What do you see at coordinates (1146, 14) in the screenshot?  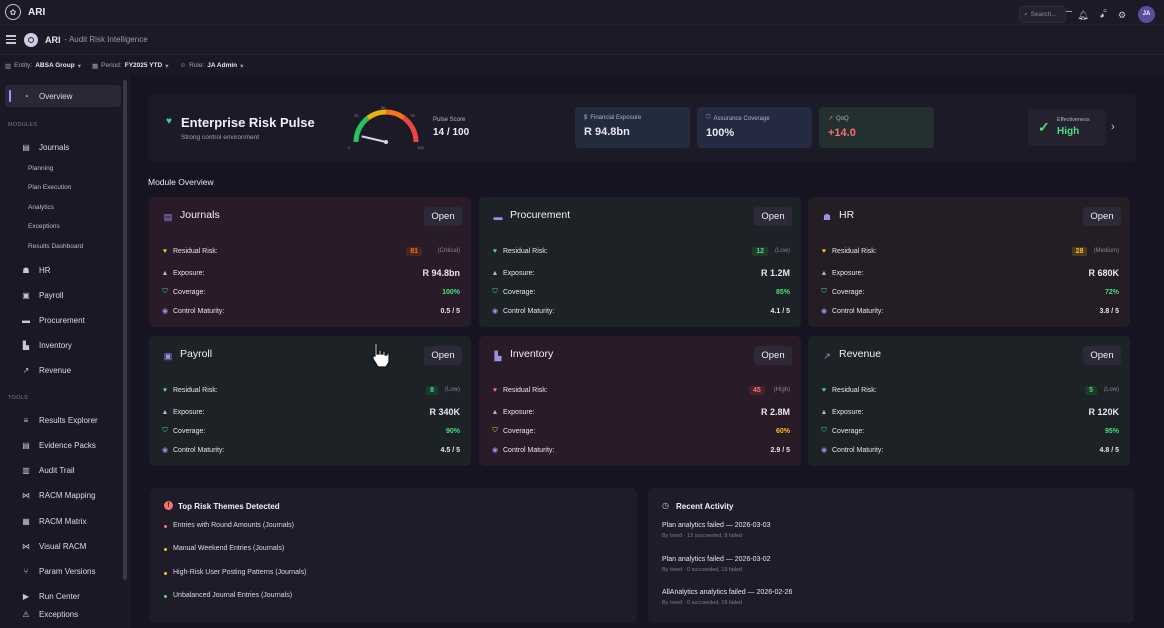 I see `avatar: JA` at bounding box center [1146, 14].